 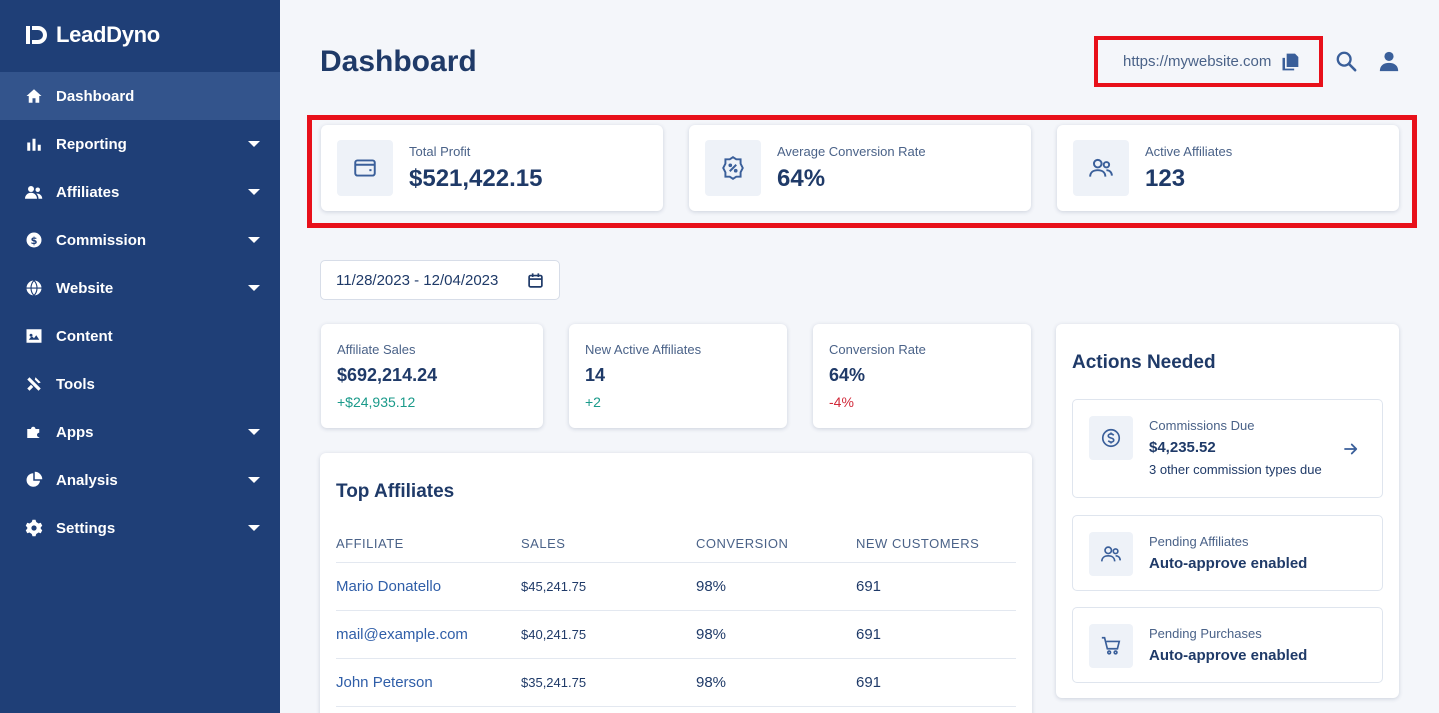 What do you see at coordinates (140, 336) in the screenshot?
I see `sidebar-item-content: Content` at bounding box center [140, 336].